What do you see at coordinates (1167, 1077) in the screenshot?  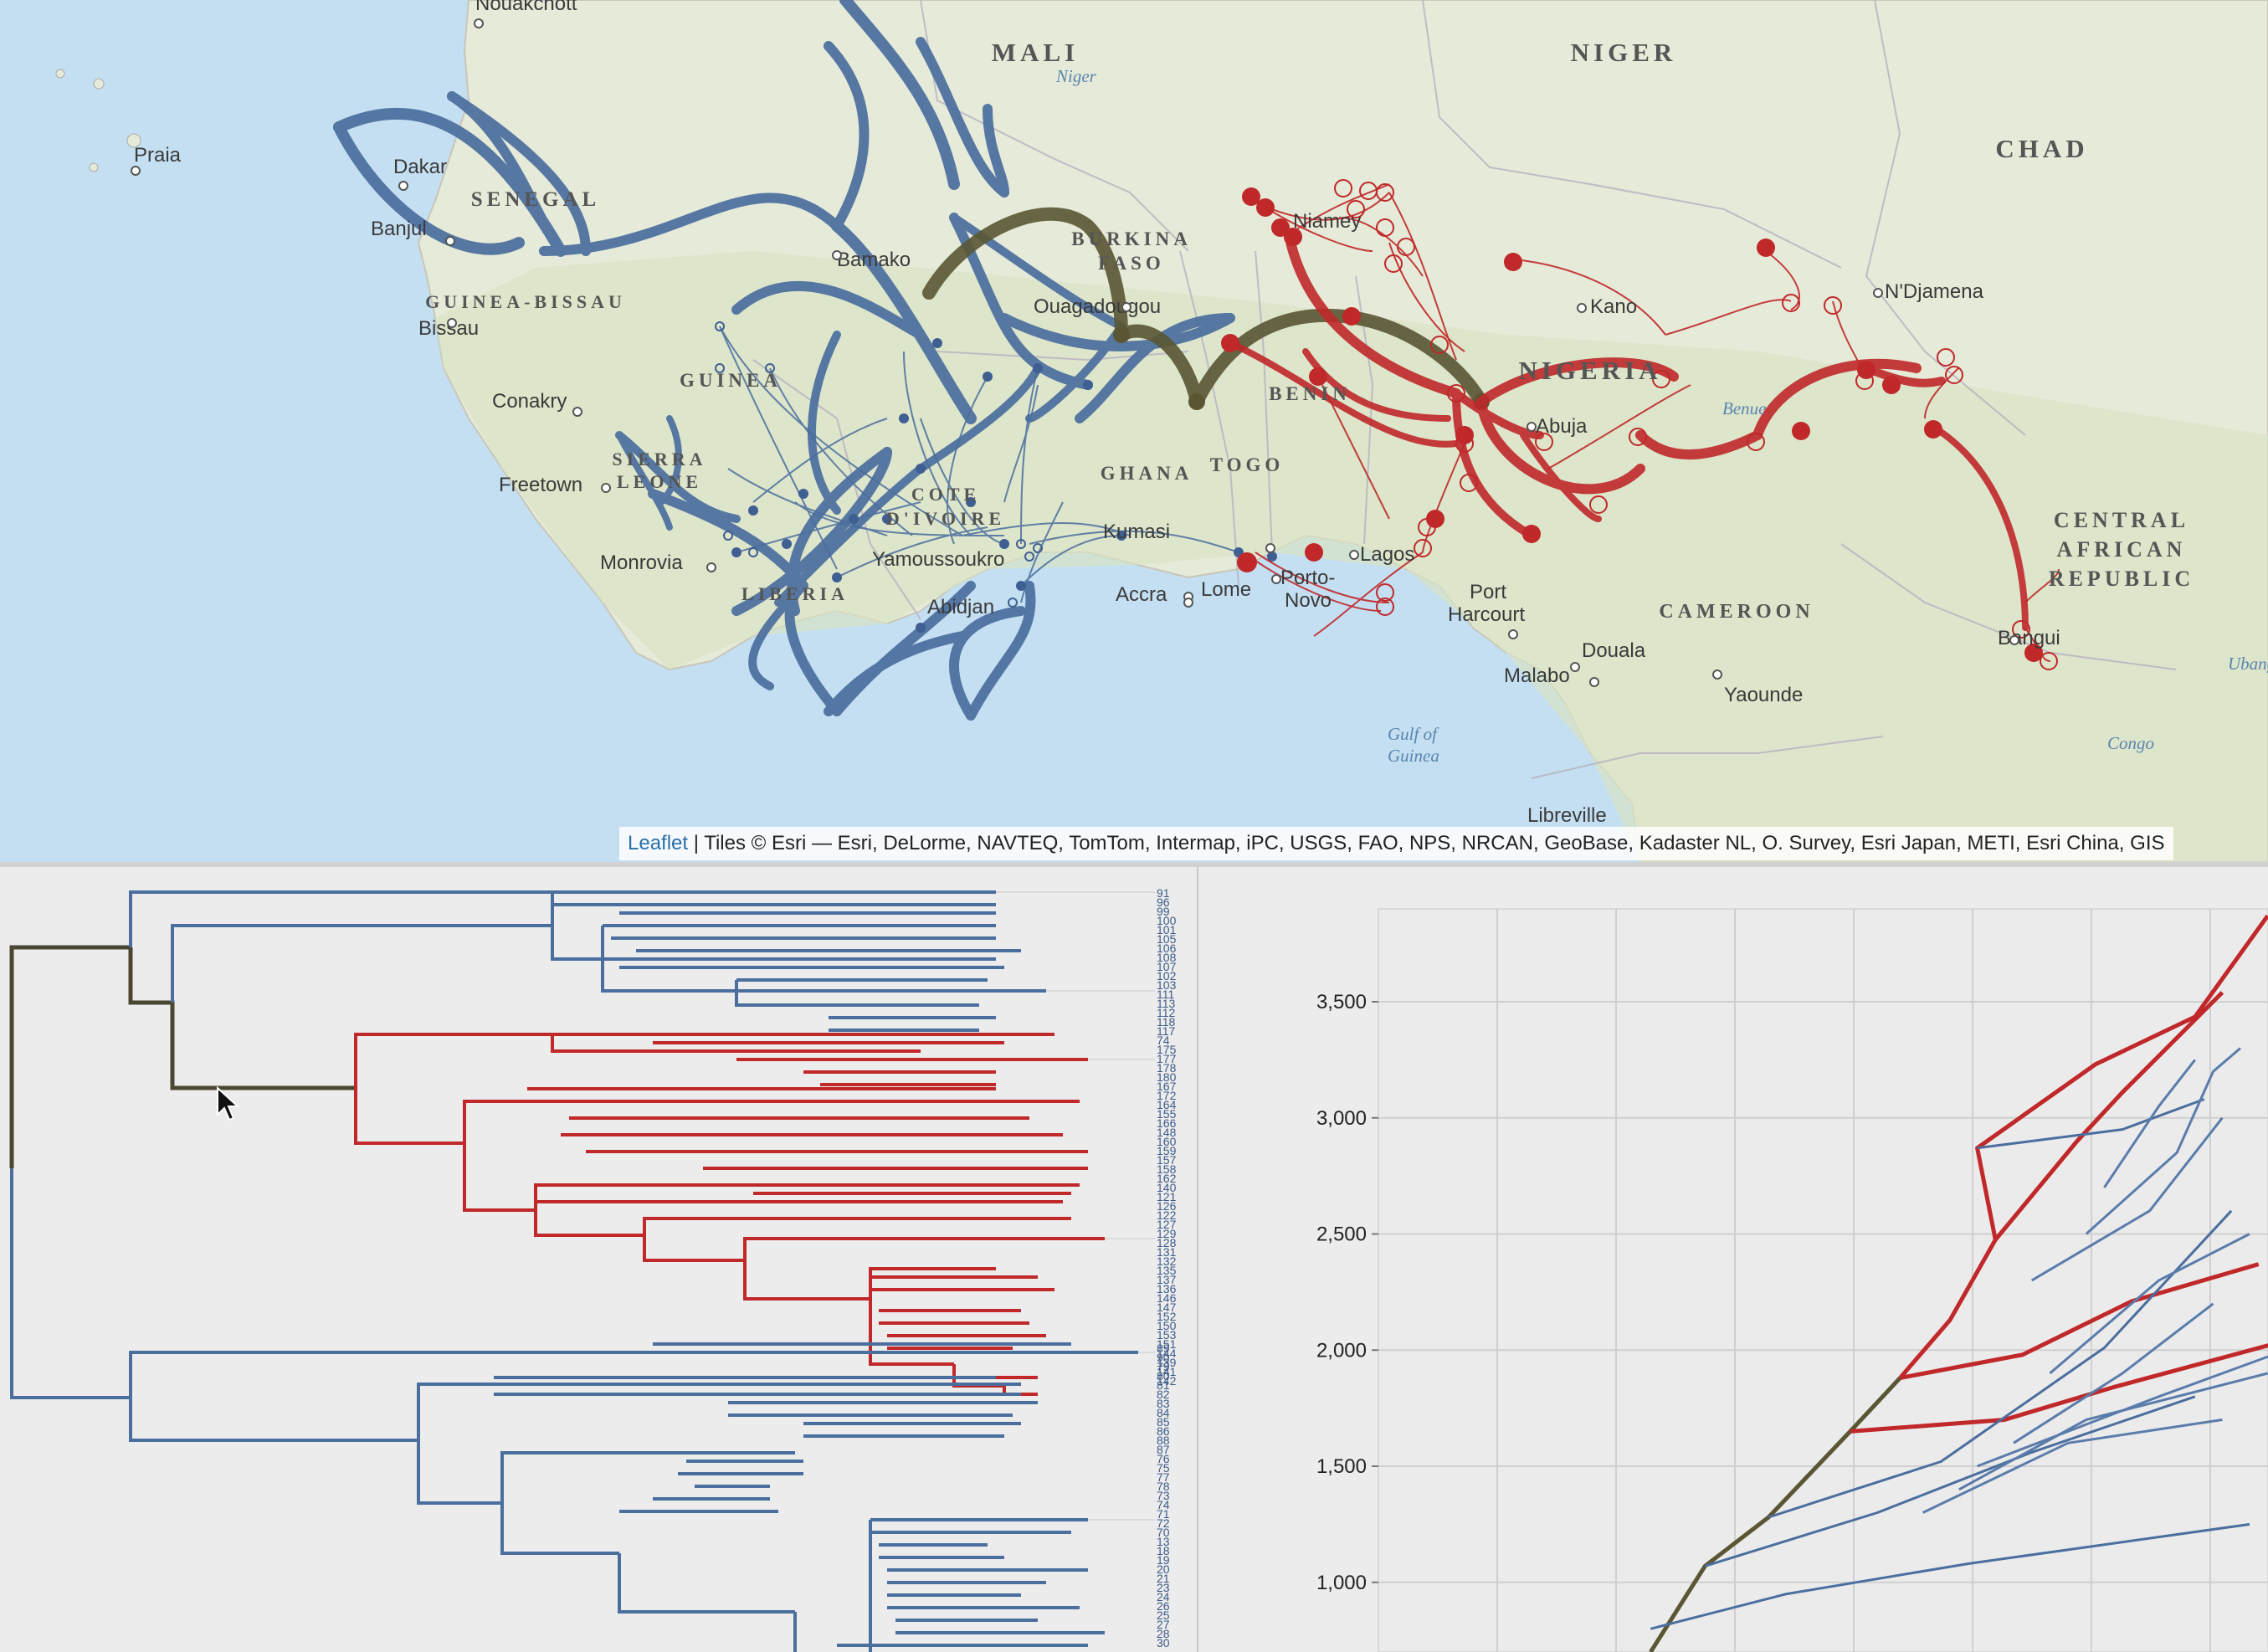 I see `svg-text: 180` at bounding box center [1167, 1077].